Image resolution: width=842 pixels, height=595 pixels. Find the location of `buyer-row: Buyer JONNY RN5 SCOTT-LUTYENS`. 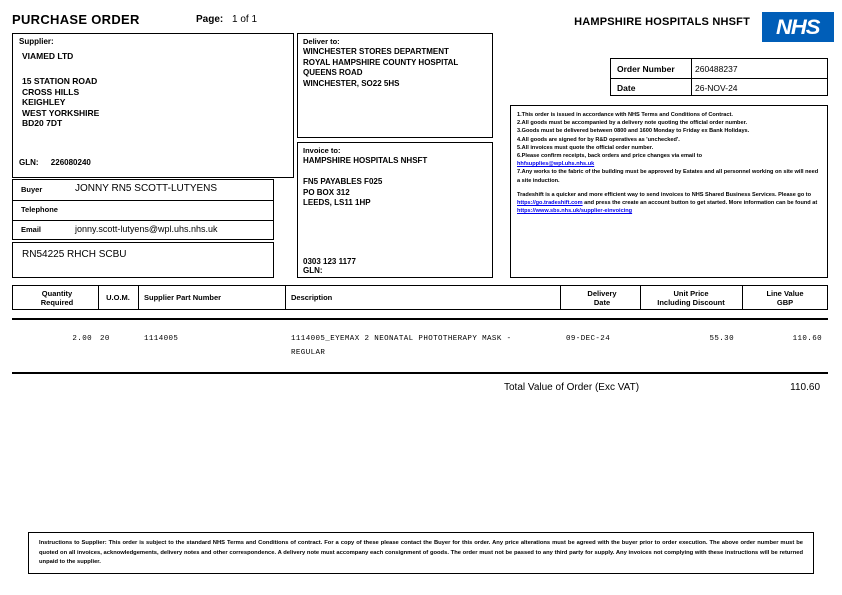

buyer-row: Buyer JONNY RN5 SCOTT-LUTYENS is located at coordinates (143, 190).